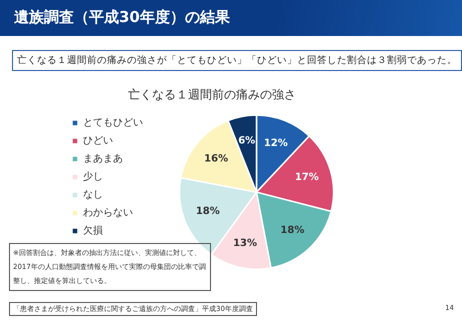 This screenshot has width=462, height=320. Describe the element at coordinates (237, 60) in the screenshot. I see `chart-subtitle: 亡くなる１週間前の痛みの強さが「とてもひどい」「ひどい」と回答した割合は３割弱であった。` at that location.